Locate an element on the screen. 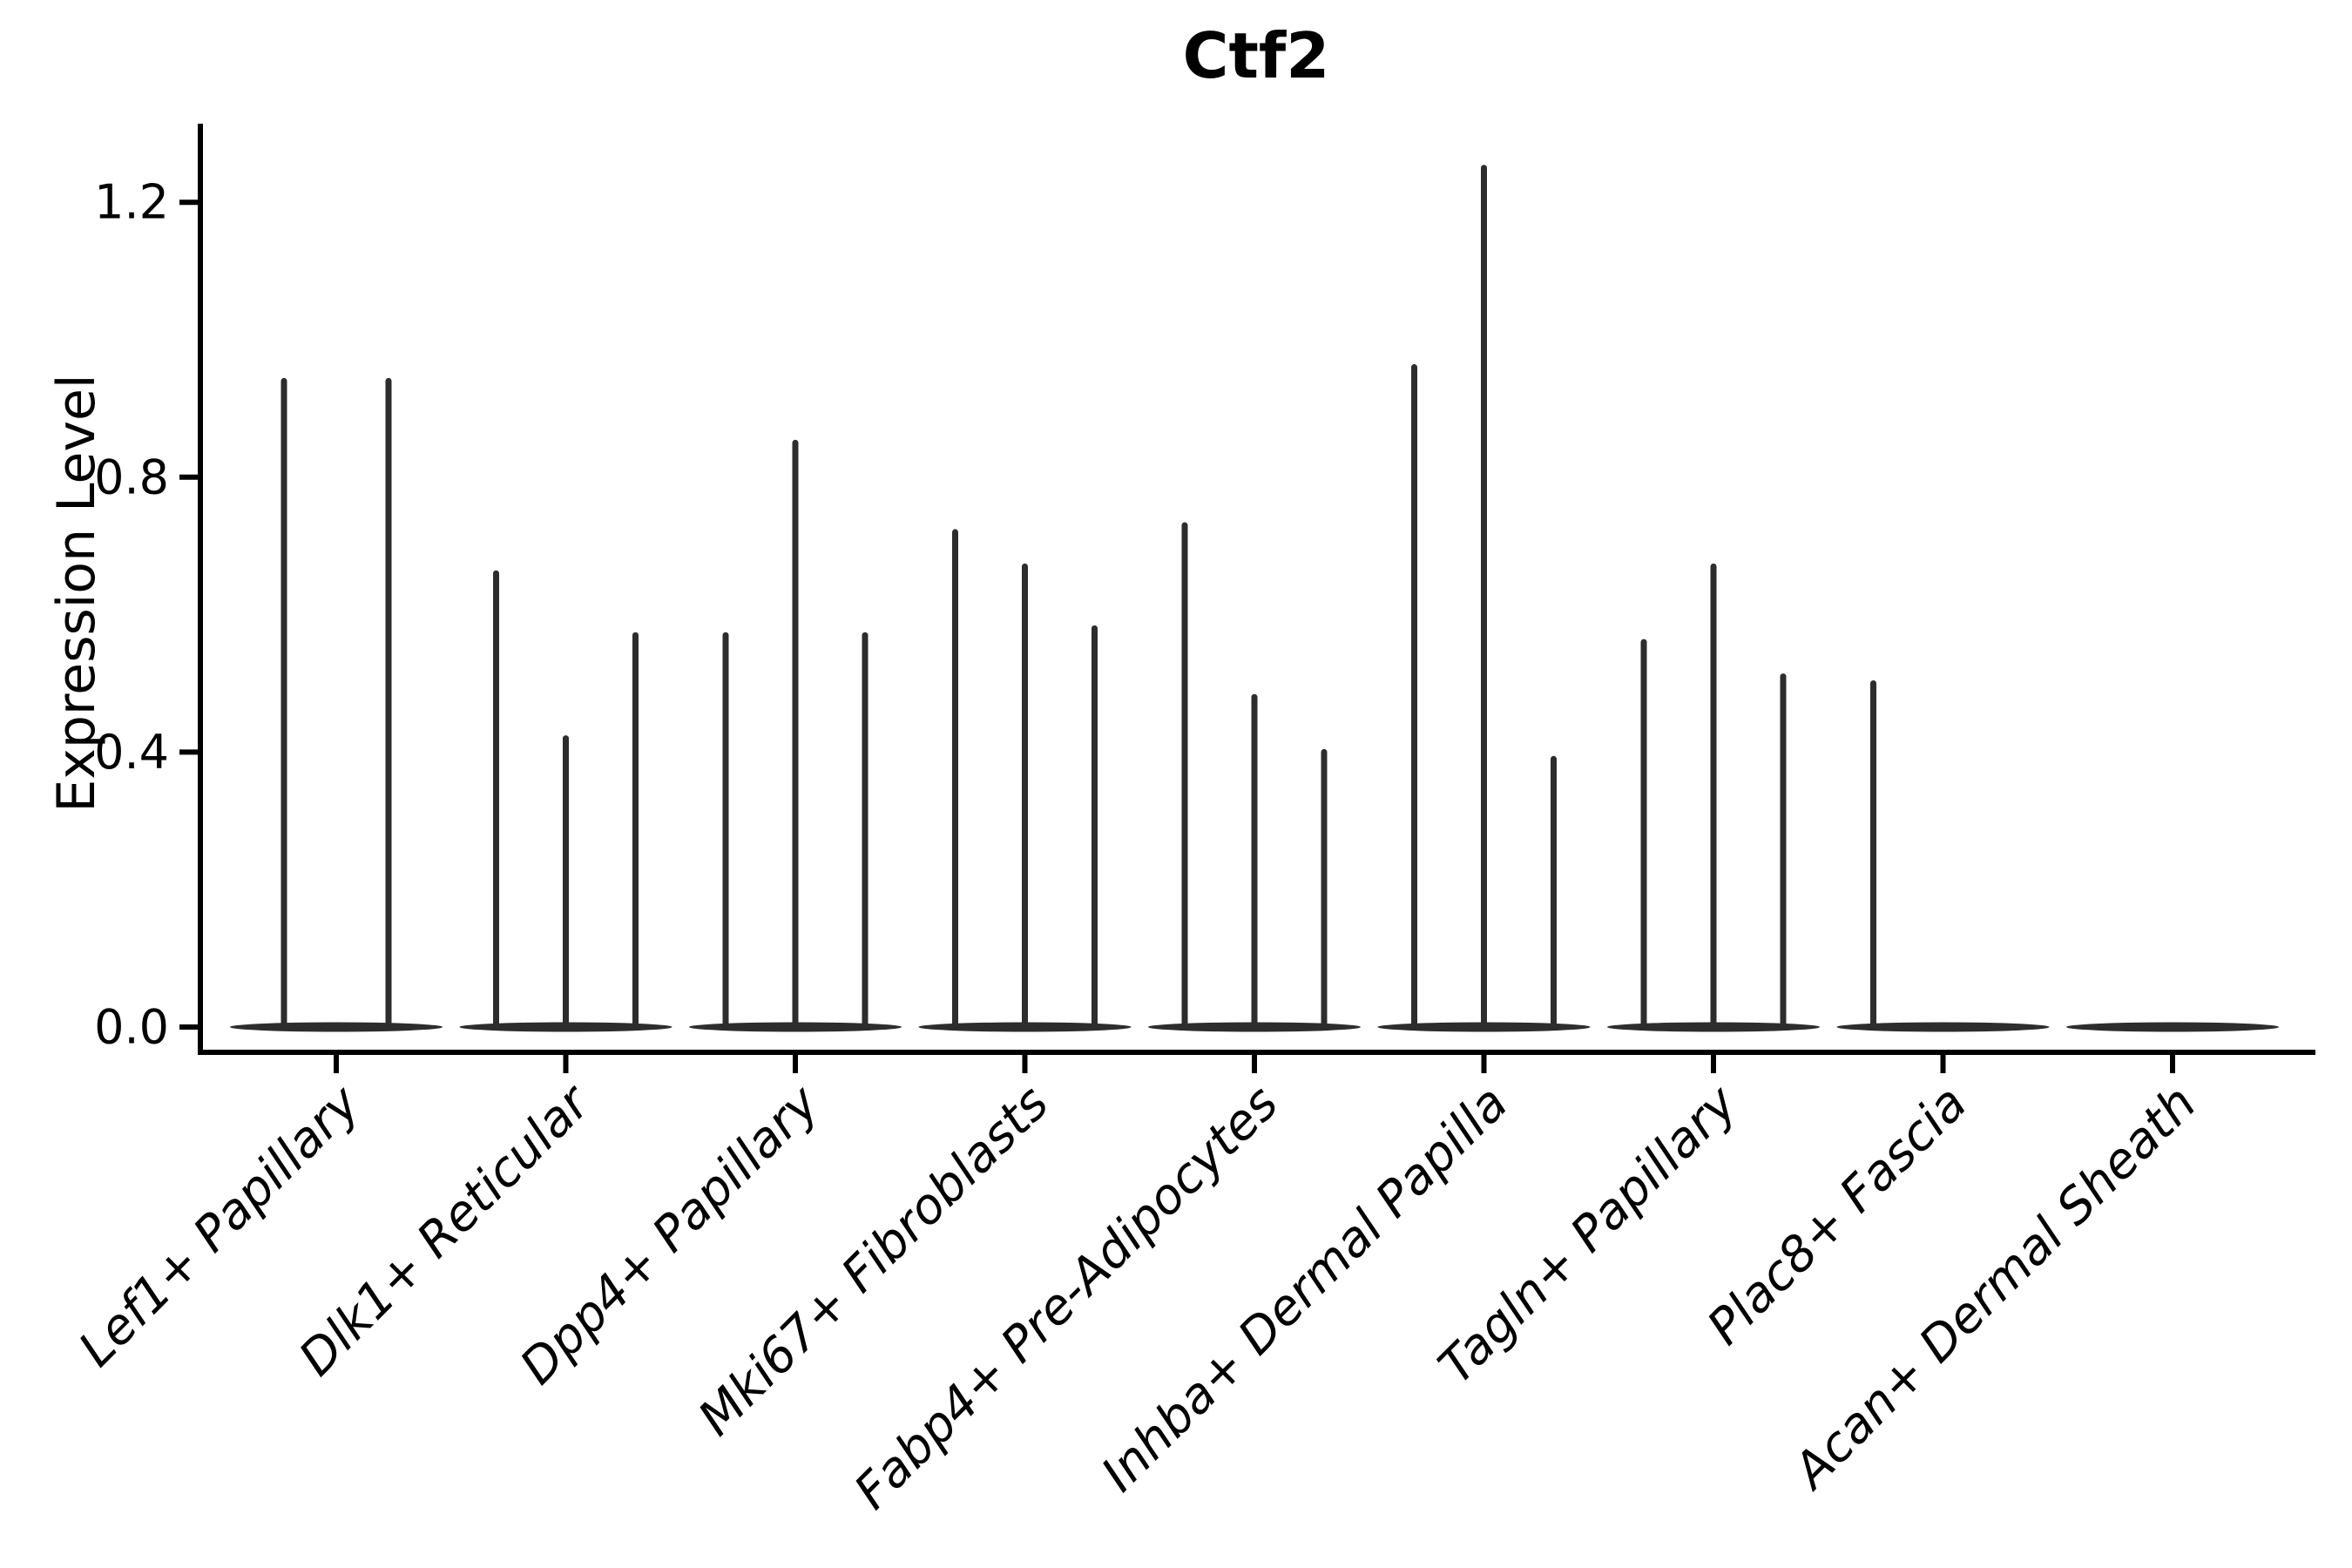 Image resolution: width=2352 pixels, height=1568 pixels. chart-title: Ctf2 is located at coordinates (1256, 56).